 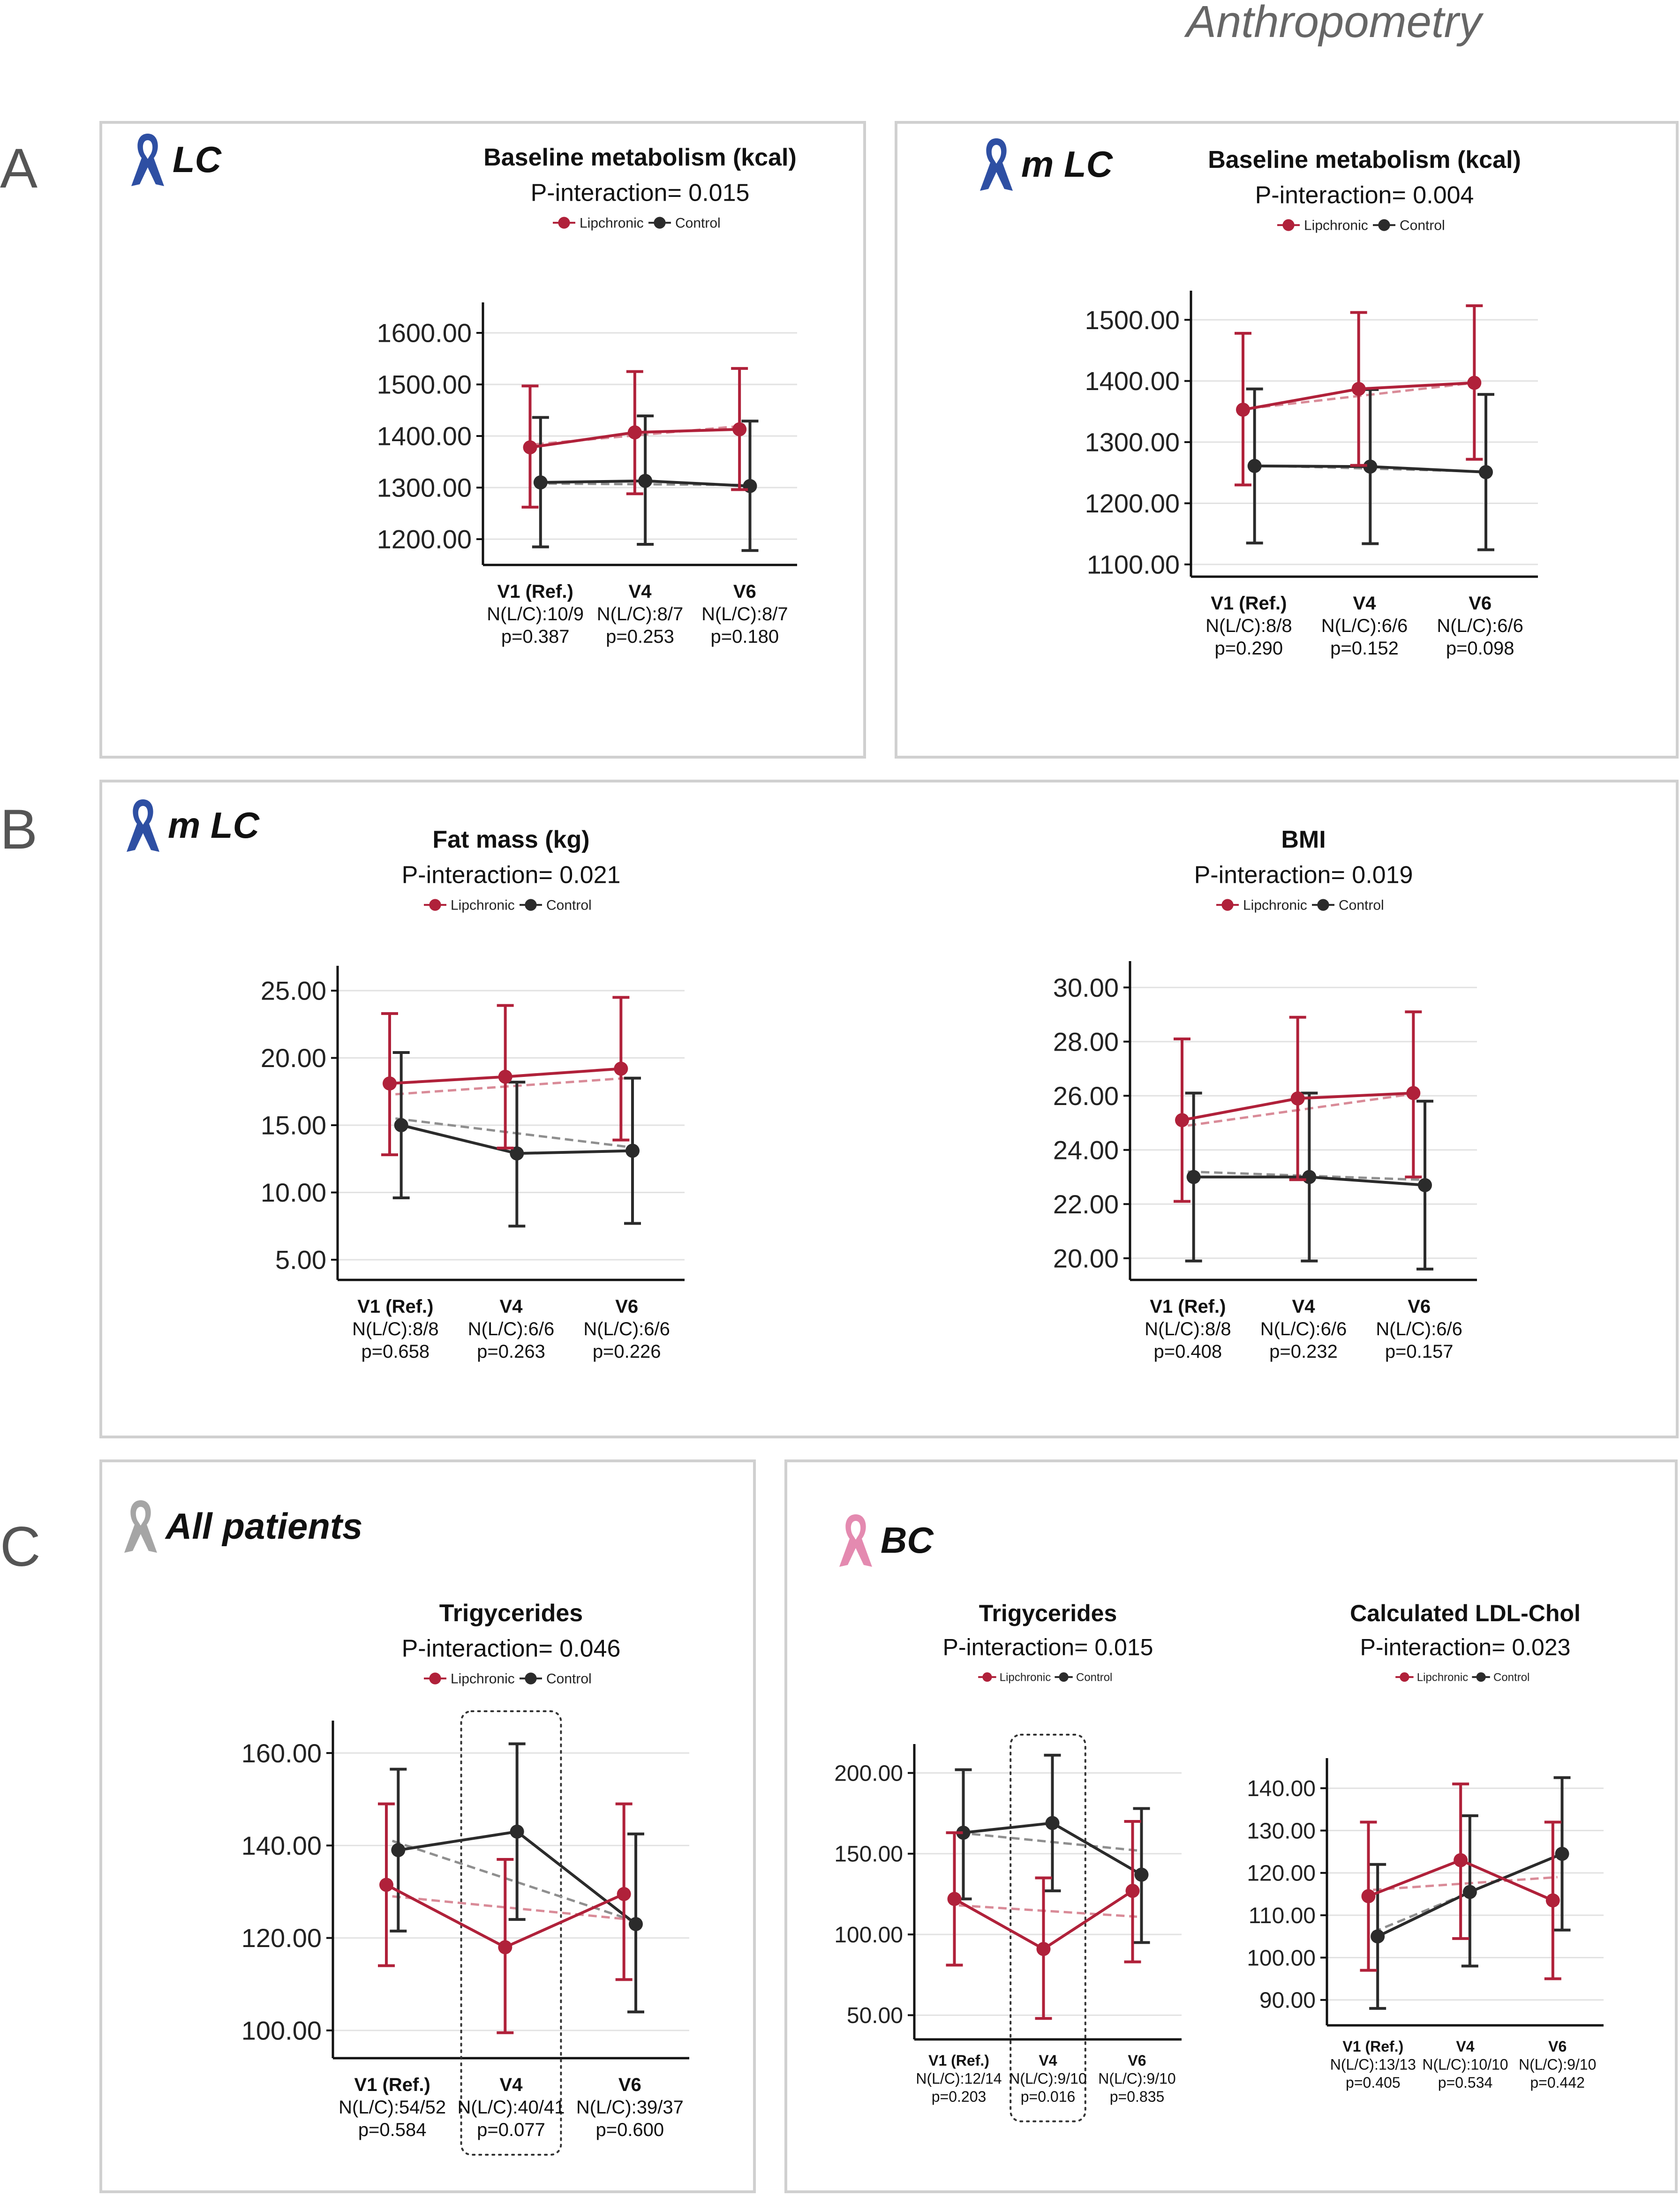 What do you see at coordinates (197, 159) in the screenshot?
I see `cohort-name: LC` at bounding box center [197, 159].